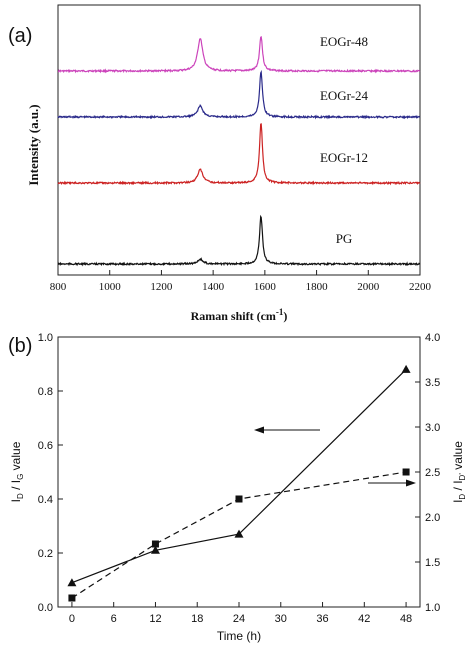 The width and height of the screenshot is (474, 651). I want to click on x-tick-label: 36, so click(322, 619).